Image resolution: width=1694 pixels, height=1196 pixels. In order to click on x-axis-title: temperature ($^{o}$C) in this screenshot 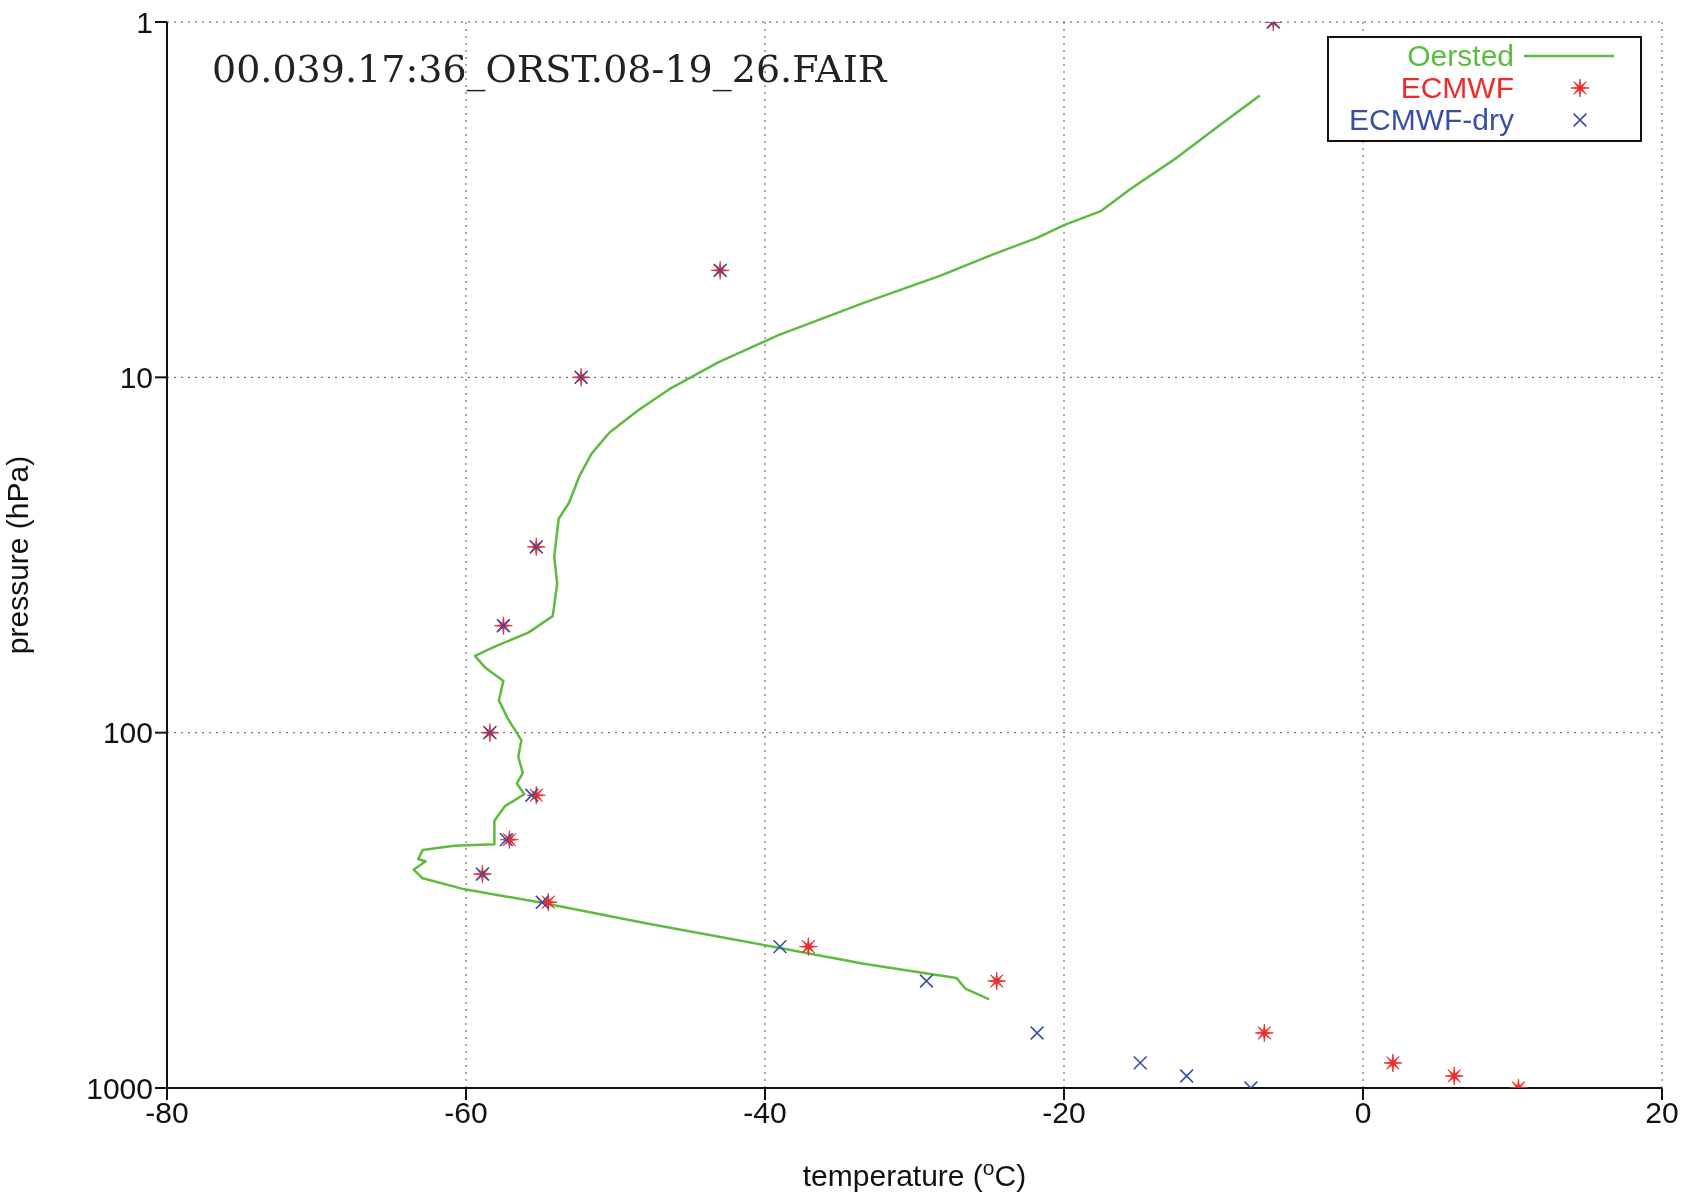, I will do `click(914, 1173)`.